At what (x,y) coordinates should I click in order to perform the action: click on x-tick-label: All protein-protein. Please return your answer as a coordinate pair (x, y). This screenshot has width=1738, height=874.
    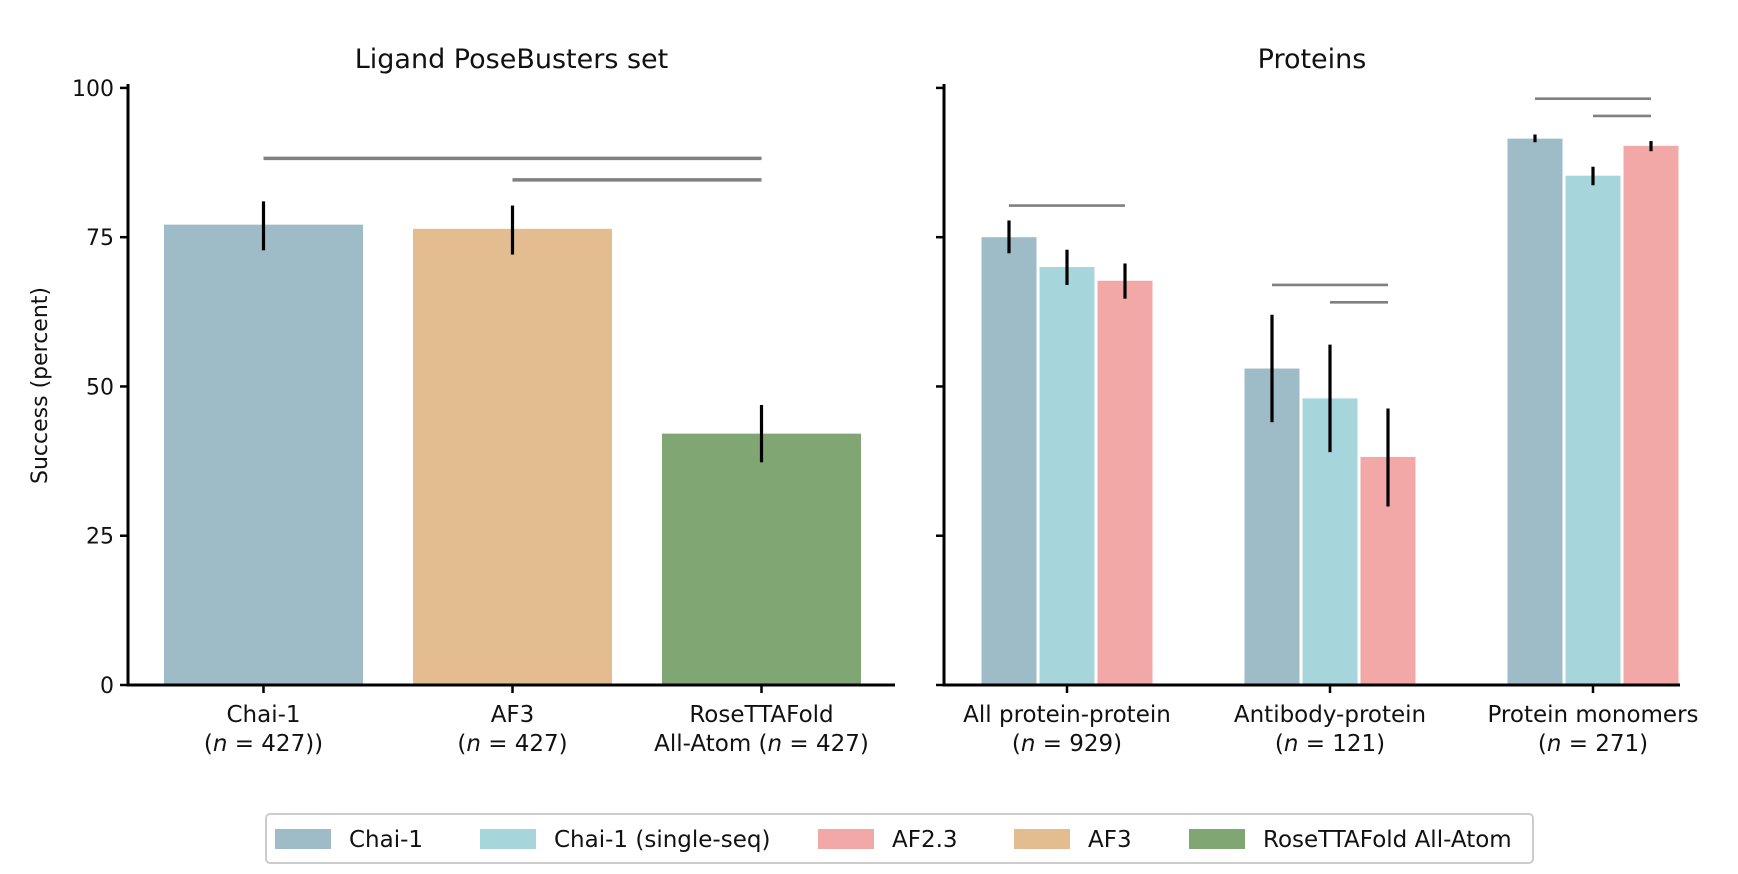
    Looking at the image, I should click on (1067, 715).